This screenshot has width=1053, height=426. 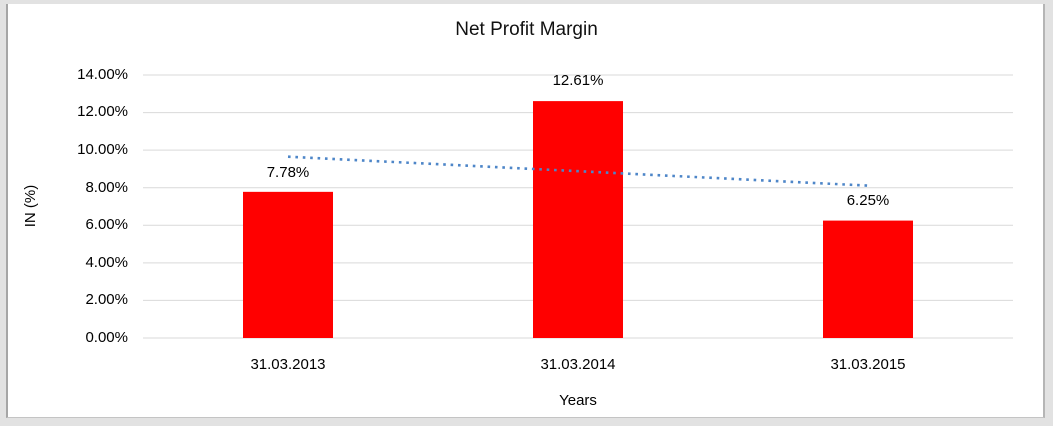 I want to click on bar-data-label: 6.25%, so click(x=868, y=200).